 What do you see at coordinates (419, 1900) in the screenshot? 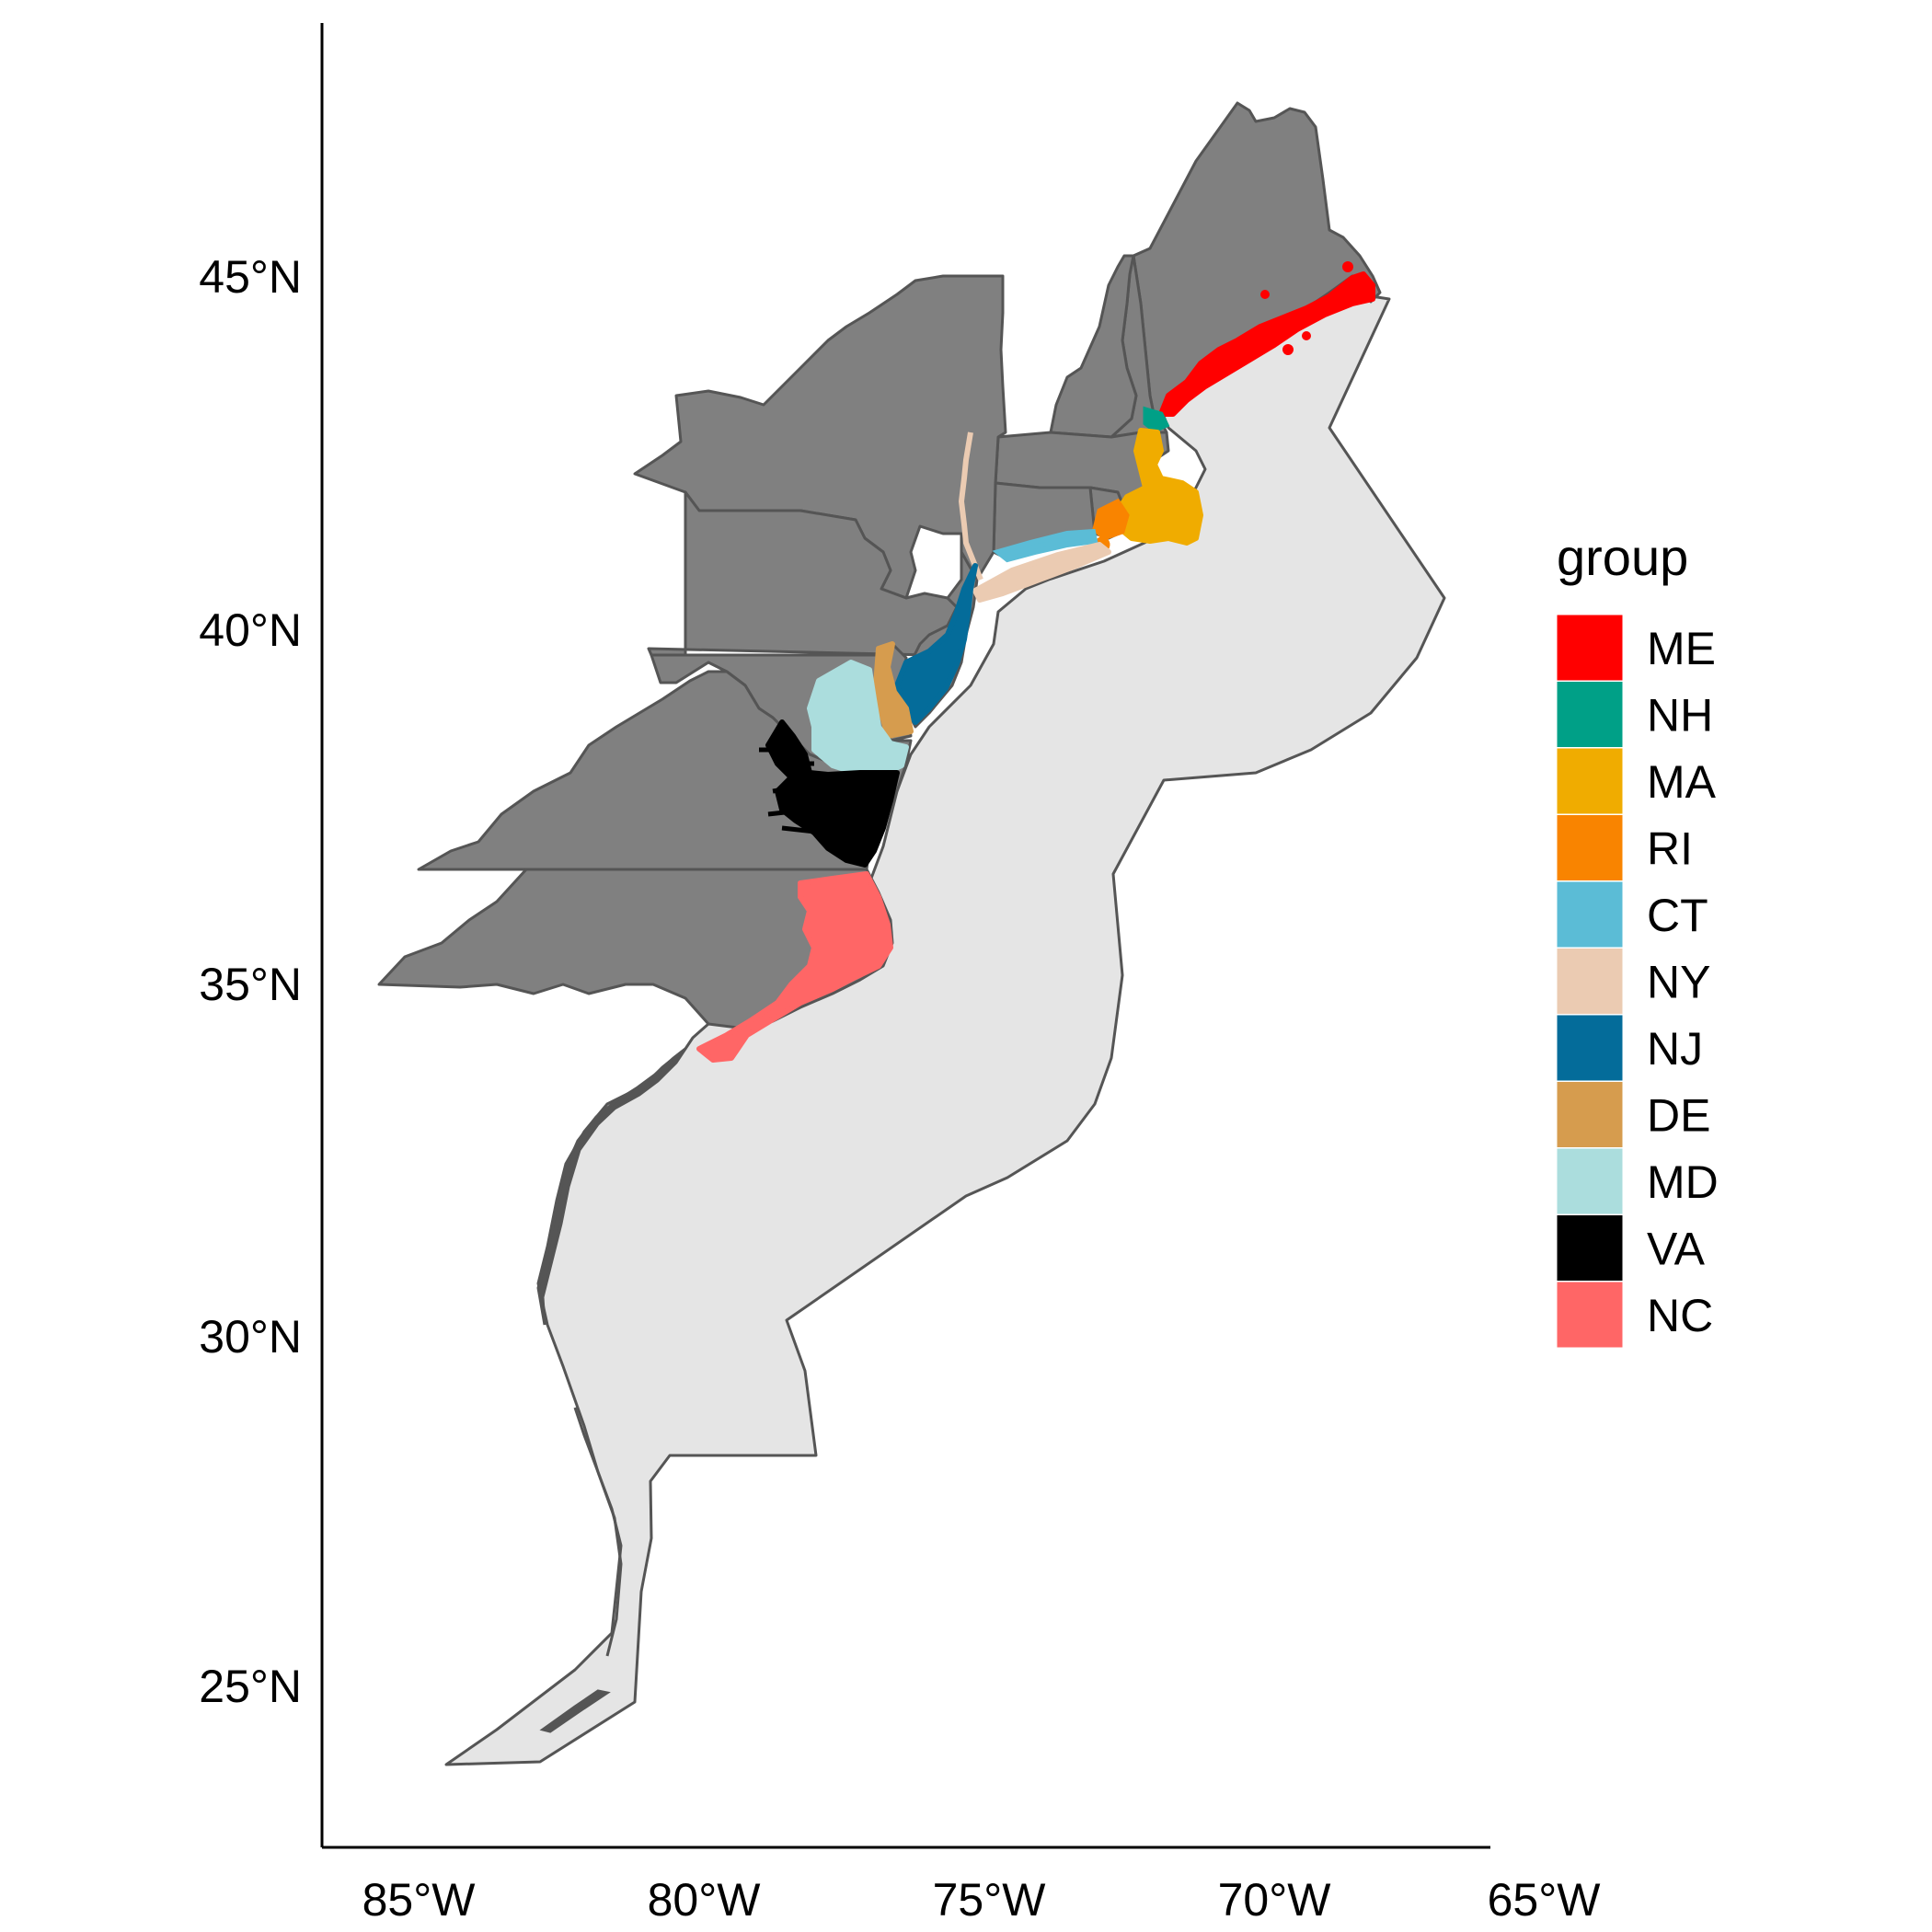
I see `x-tick-label: 85°W` at bounding box center [419, 1900].